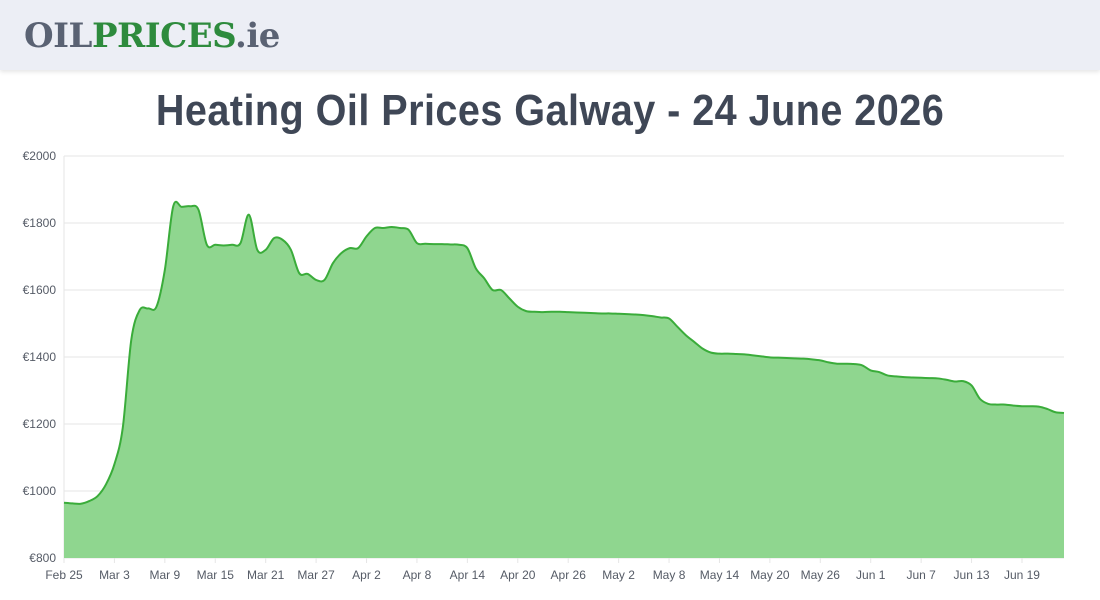 This screenshot has height=600, width=1100. Describe the element at coordinates (40, 290) in the screenshot. I see `y-tick-label: €1600` at that location.